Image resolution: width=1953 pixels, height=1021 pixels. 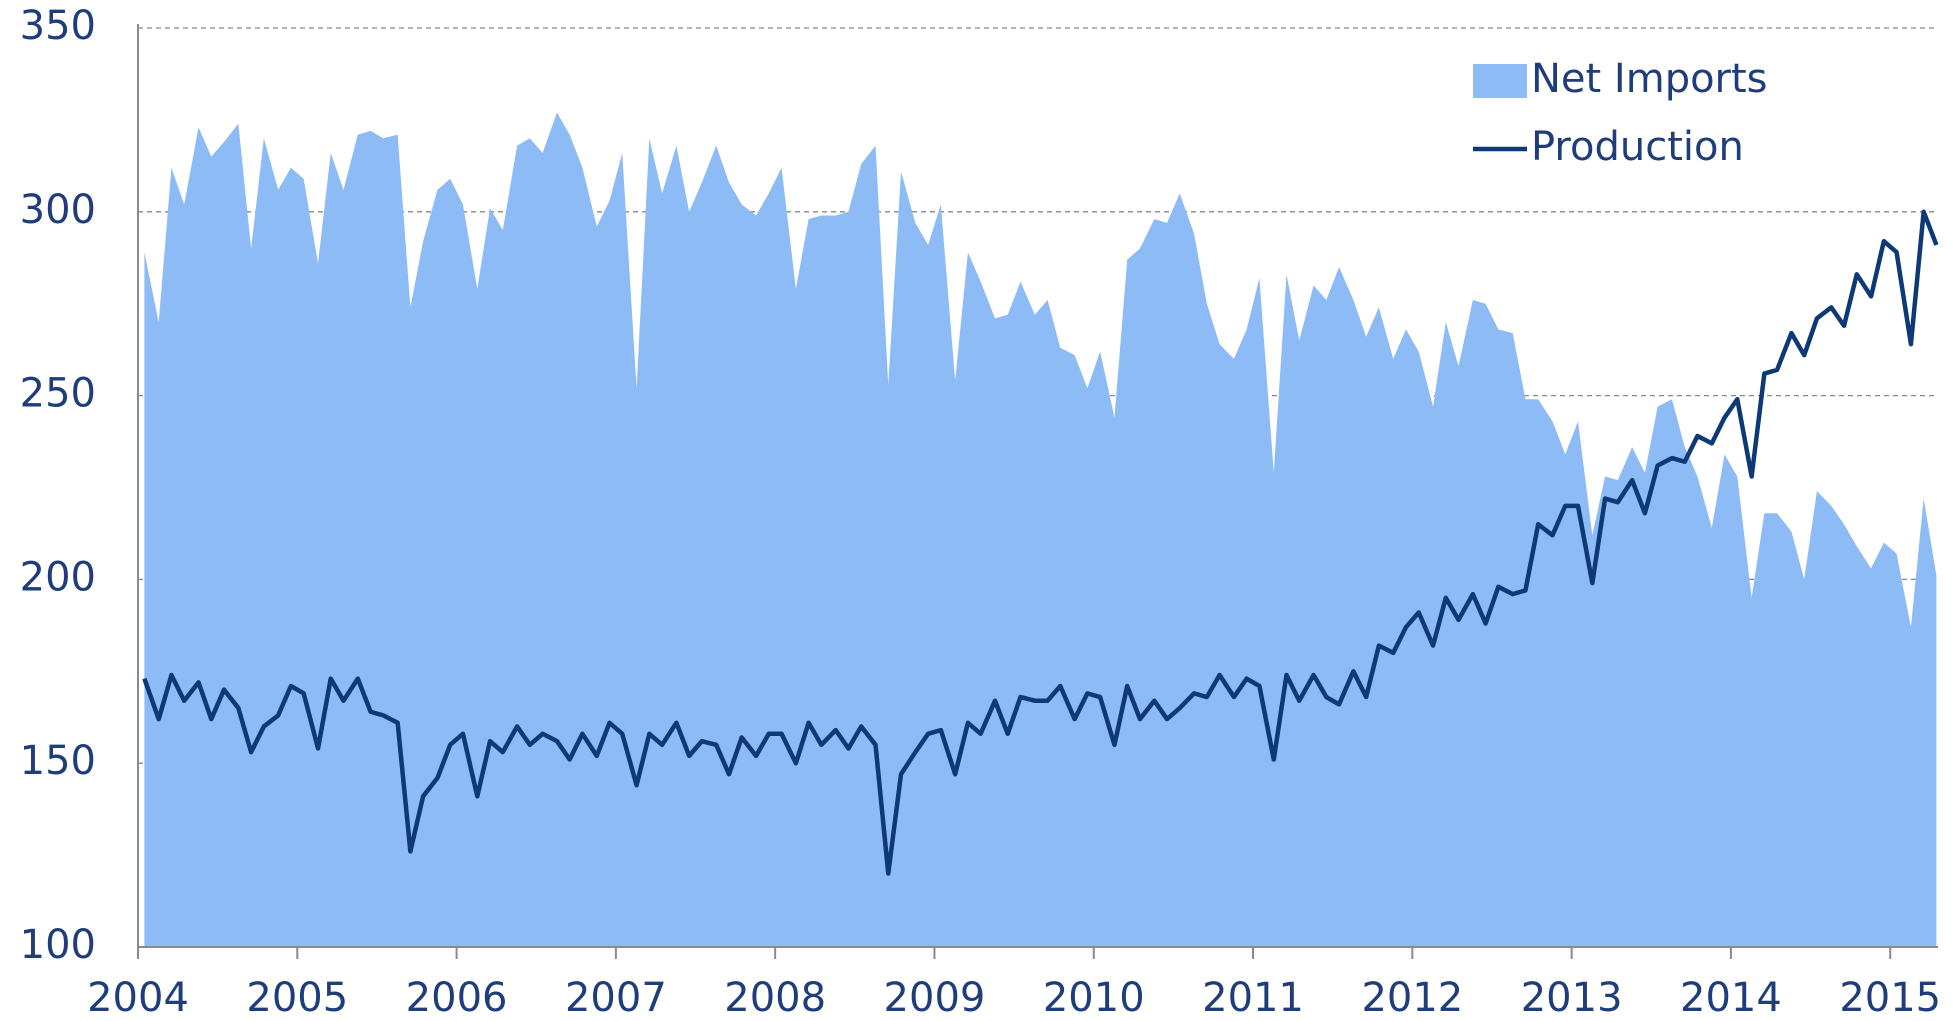 I want to click on x-tick-label: 2005, so click(x=297, y=998).